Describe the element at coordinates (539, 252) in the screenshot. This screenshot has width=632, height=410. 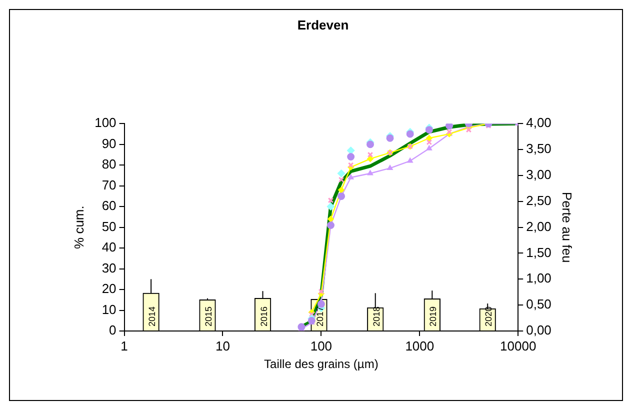
I see `y2-tick-label: 1,50` at that location.